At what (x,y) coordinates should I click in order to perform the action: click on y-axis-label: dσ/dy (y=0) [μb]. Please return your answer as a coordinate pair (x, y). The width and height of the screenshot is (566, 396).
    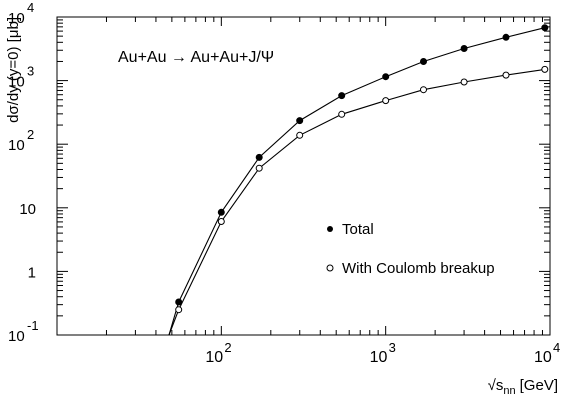
    Looking at the image, I should click on (13, 70).